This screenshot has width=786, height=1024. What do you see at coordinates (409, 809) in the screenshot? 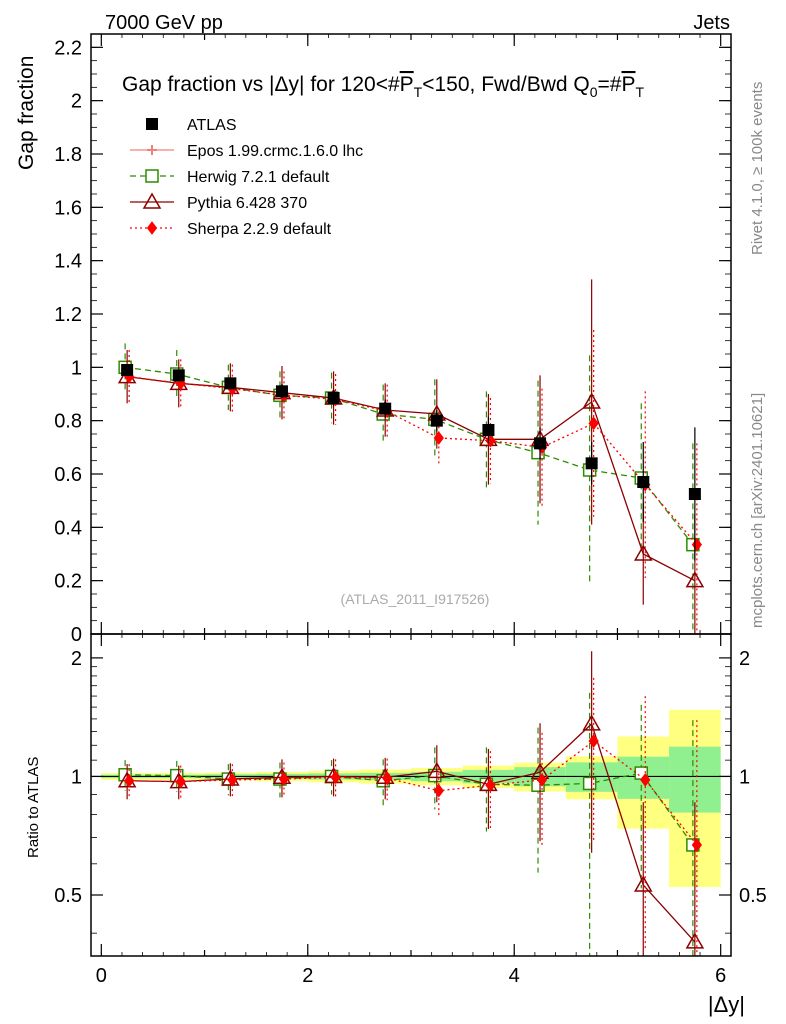
I see `herwig-ratio-line` at bounding box center [409, 809].